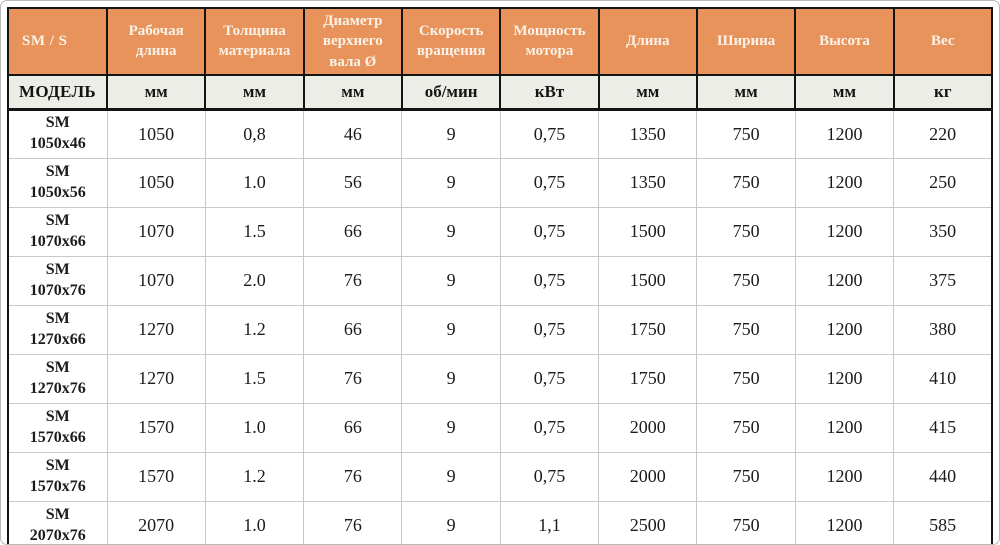 This screenshot has width=1000, height=545. I want to click on value-cell: 410, so click(943, 378).